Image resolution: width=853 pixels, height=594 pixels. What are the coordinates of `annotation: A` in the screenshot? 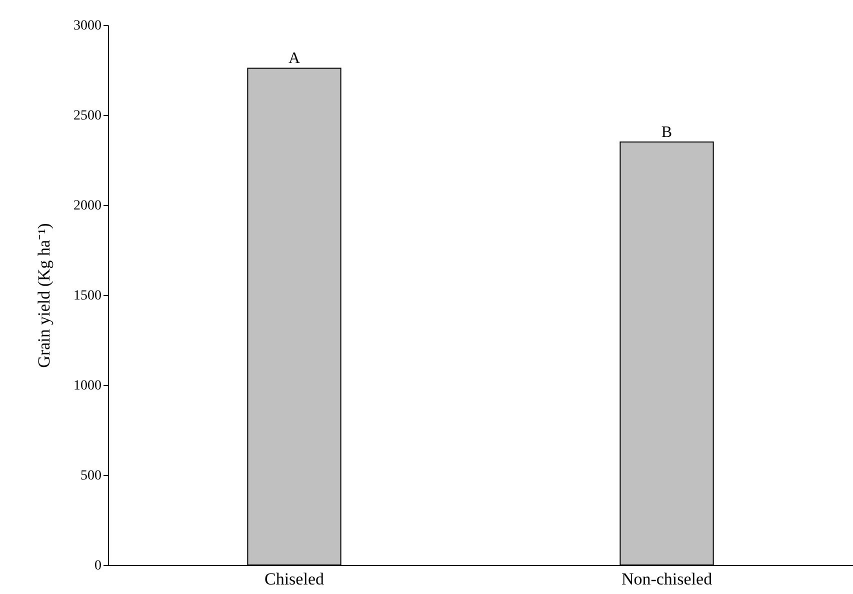 It's located at (294, 59).